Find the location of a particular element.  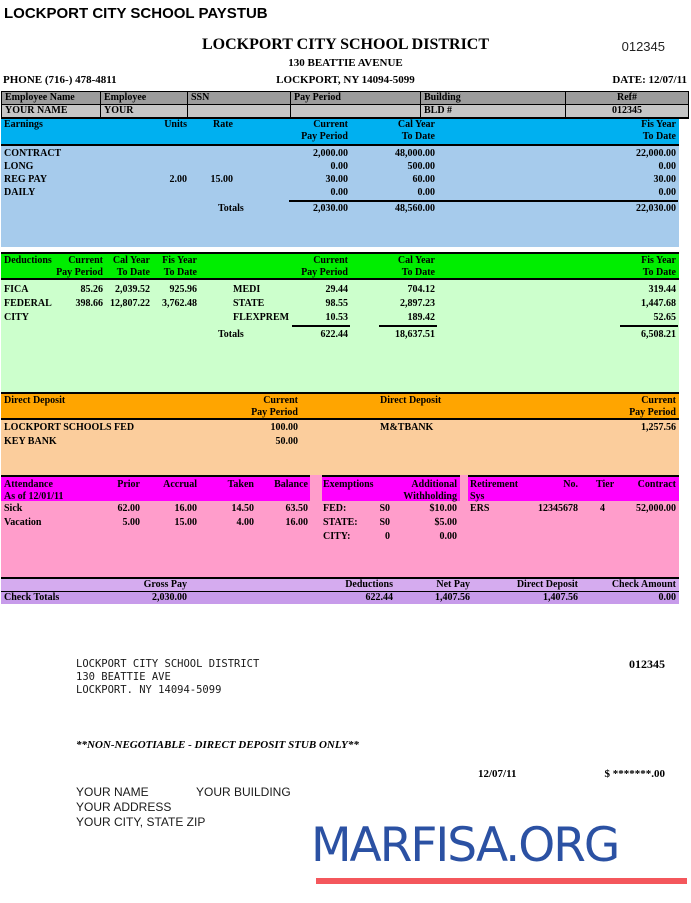

page-title: LOCKPORT CITY SCHOOL PAYSTUB is located at coordinates (136, 13).